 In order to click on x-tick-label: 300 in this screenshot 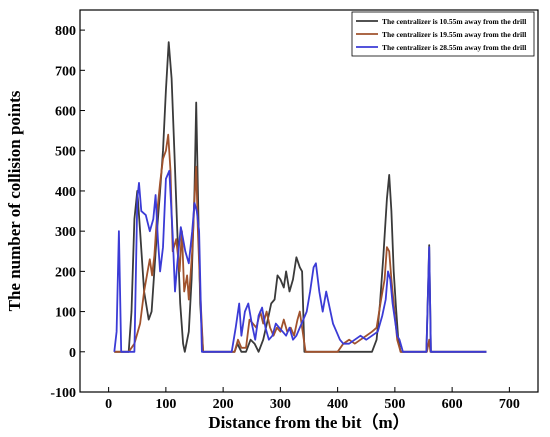, I will do `click(280, 404)`.